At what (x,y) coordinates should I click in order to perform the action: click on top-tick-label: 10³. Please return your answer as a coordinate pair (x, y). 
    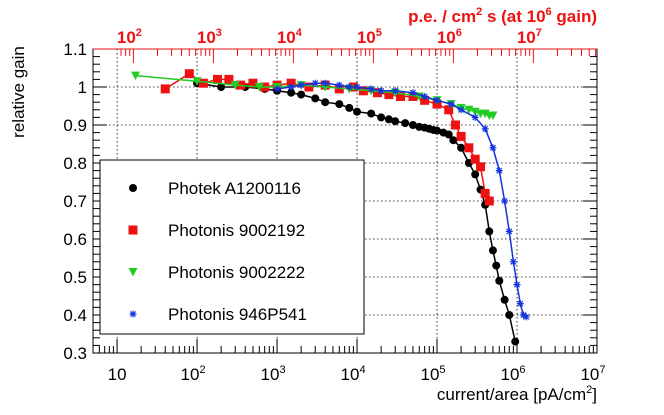
    Looking at the image, I should click on (209, 37).